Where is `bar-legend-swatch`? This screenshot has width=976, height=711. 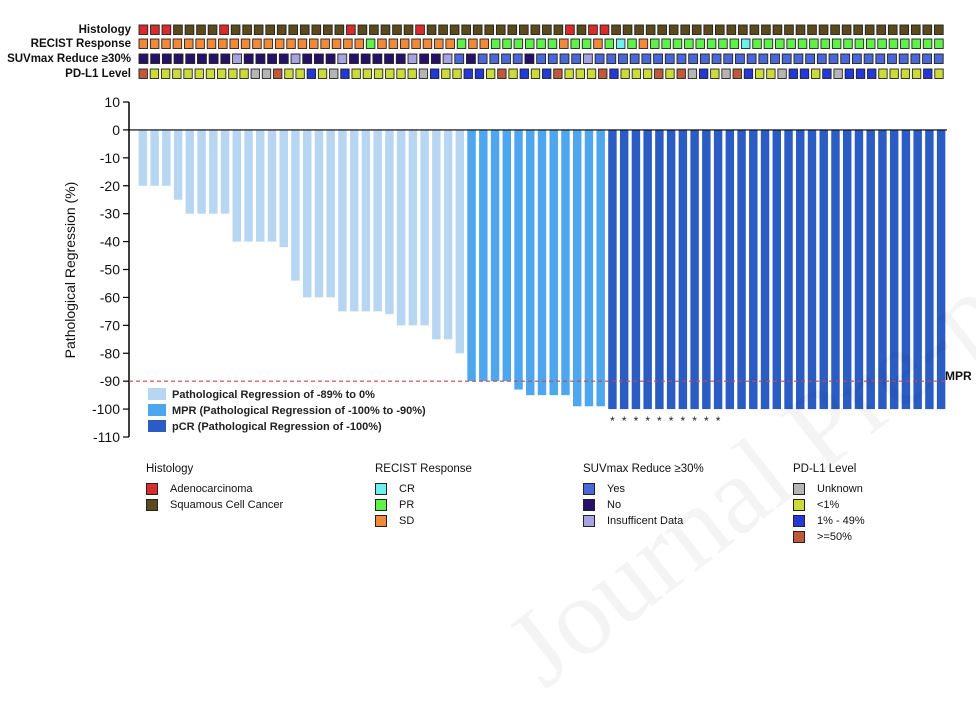 bar-legend-swatch is located at coordinates (157, 426).